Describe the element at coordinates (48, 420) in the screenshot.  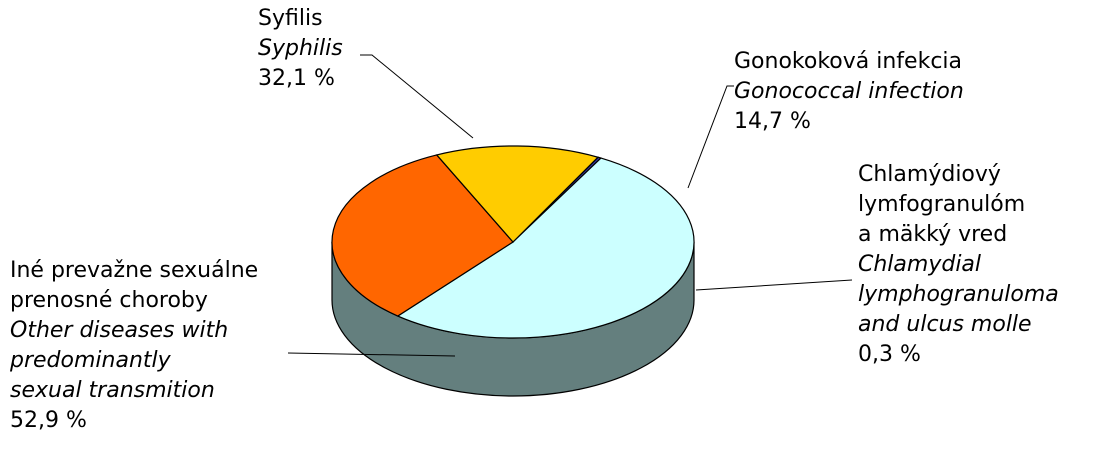
I see `label-other-value: 52,9 %` at that location.